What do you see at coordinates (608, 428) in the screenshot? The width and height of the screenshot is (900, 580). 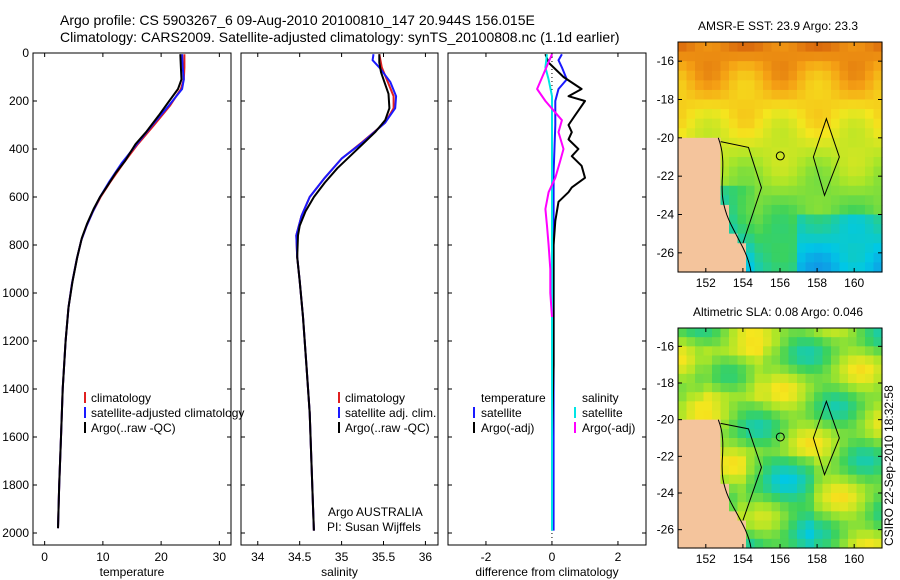 I see `difference-legend-salinity-argo: Argo(-adj)` at bounding box center [608, 428].